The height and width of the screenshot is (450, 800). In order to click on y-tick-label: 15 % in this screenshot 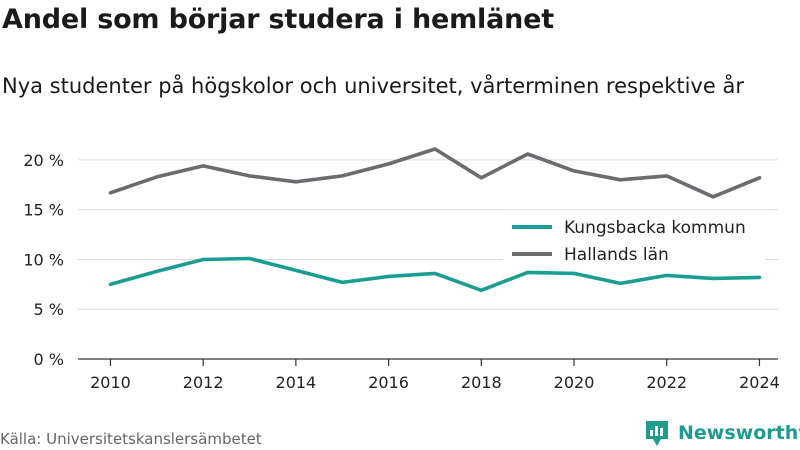, I will do `click(43, 210)`.